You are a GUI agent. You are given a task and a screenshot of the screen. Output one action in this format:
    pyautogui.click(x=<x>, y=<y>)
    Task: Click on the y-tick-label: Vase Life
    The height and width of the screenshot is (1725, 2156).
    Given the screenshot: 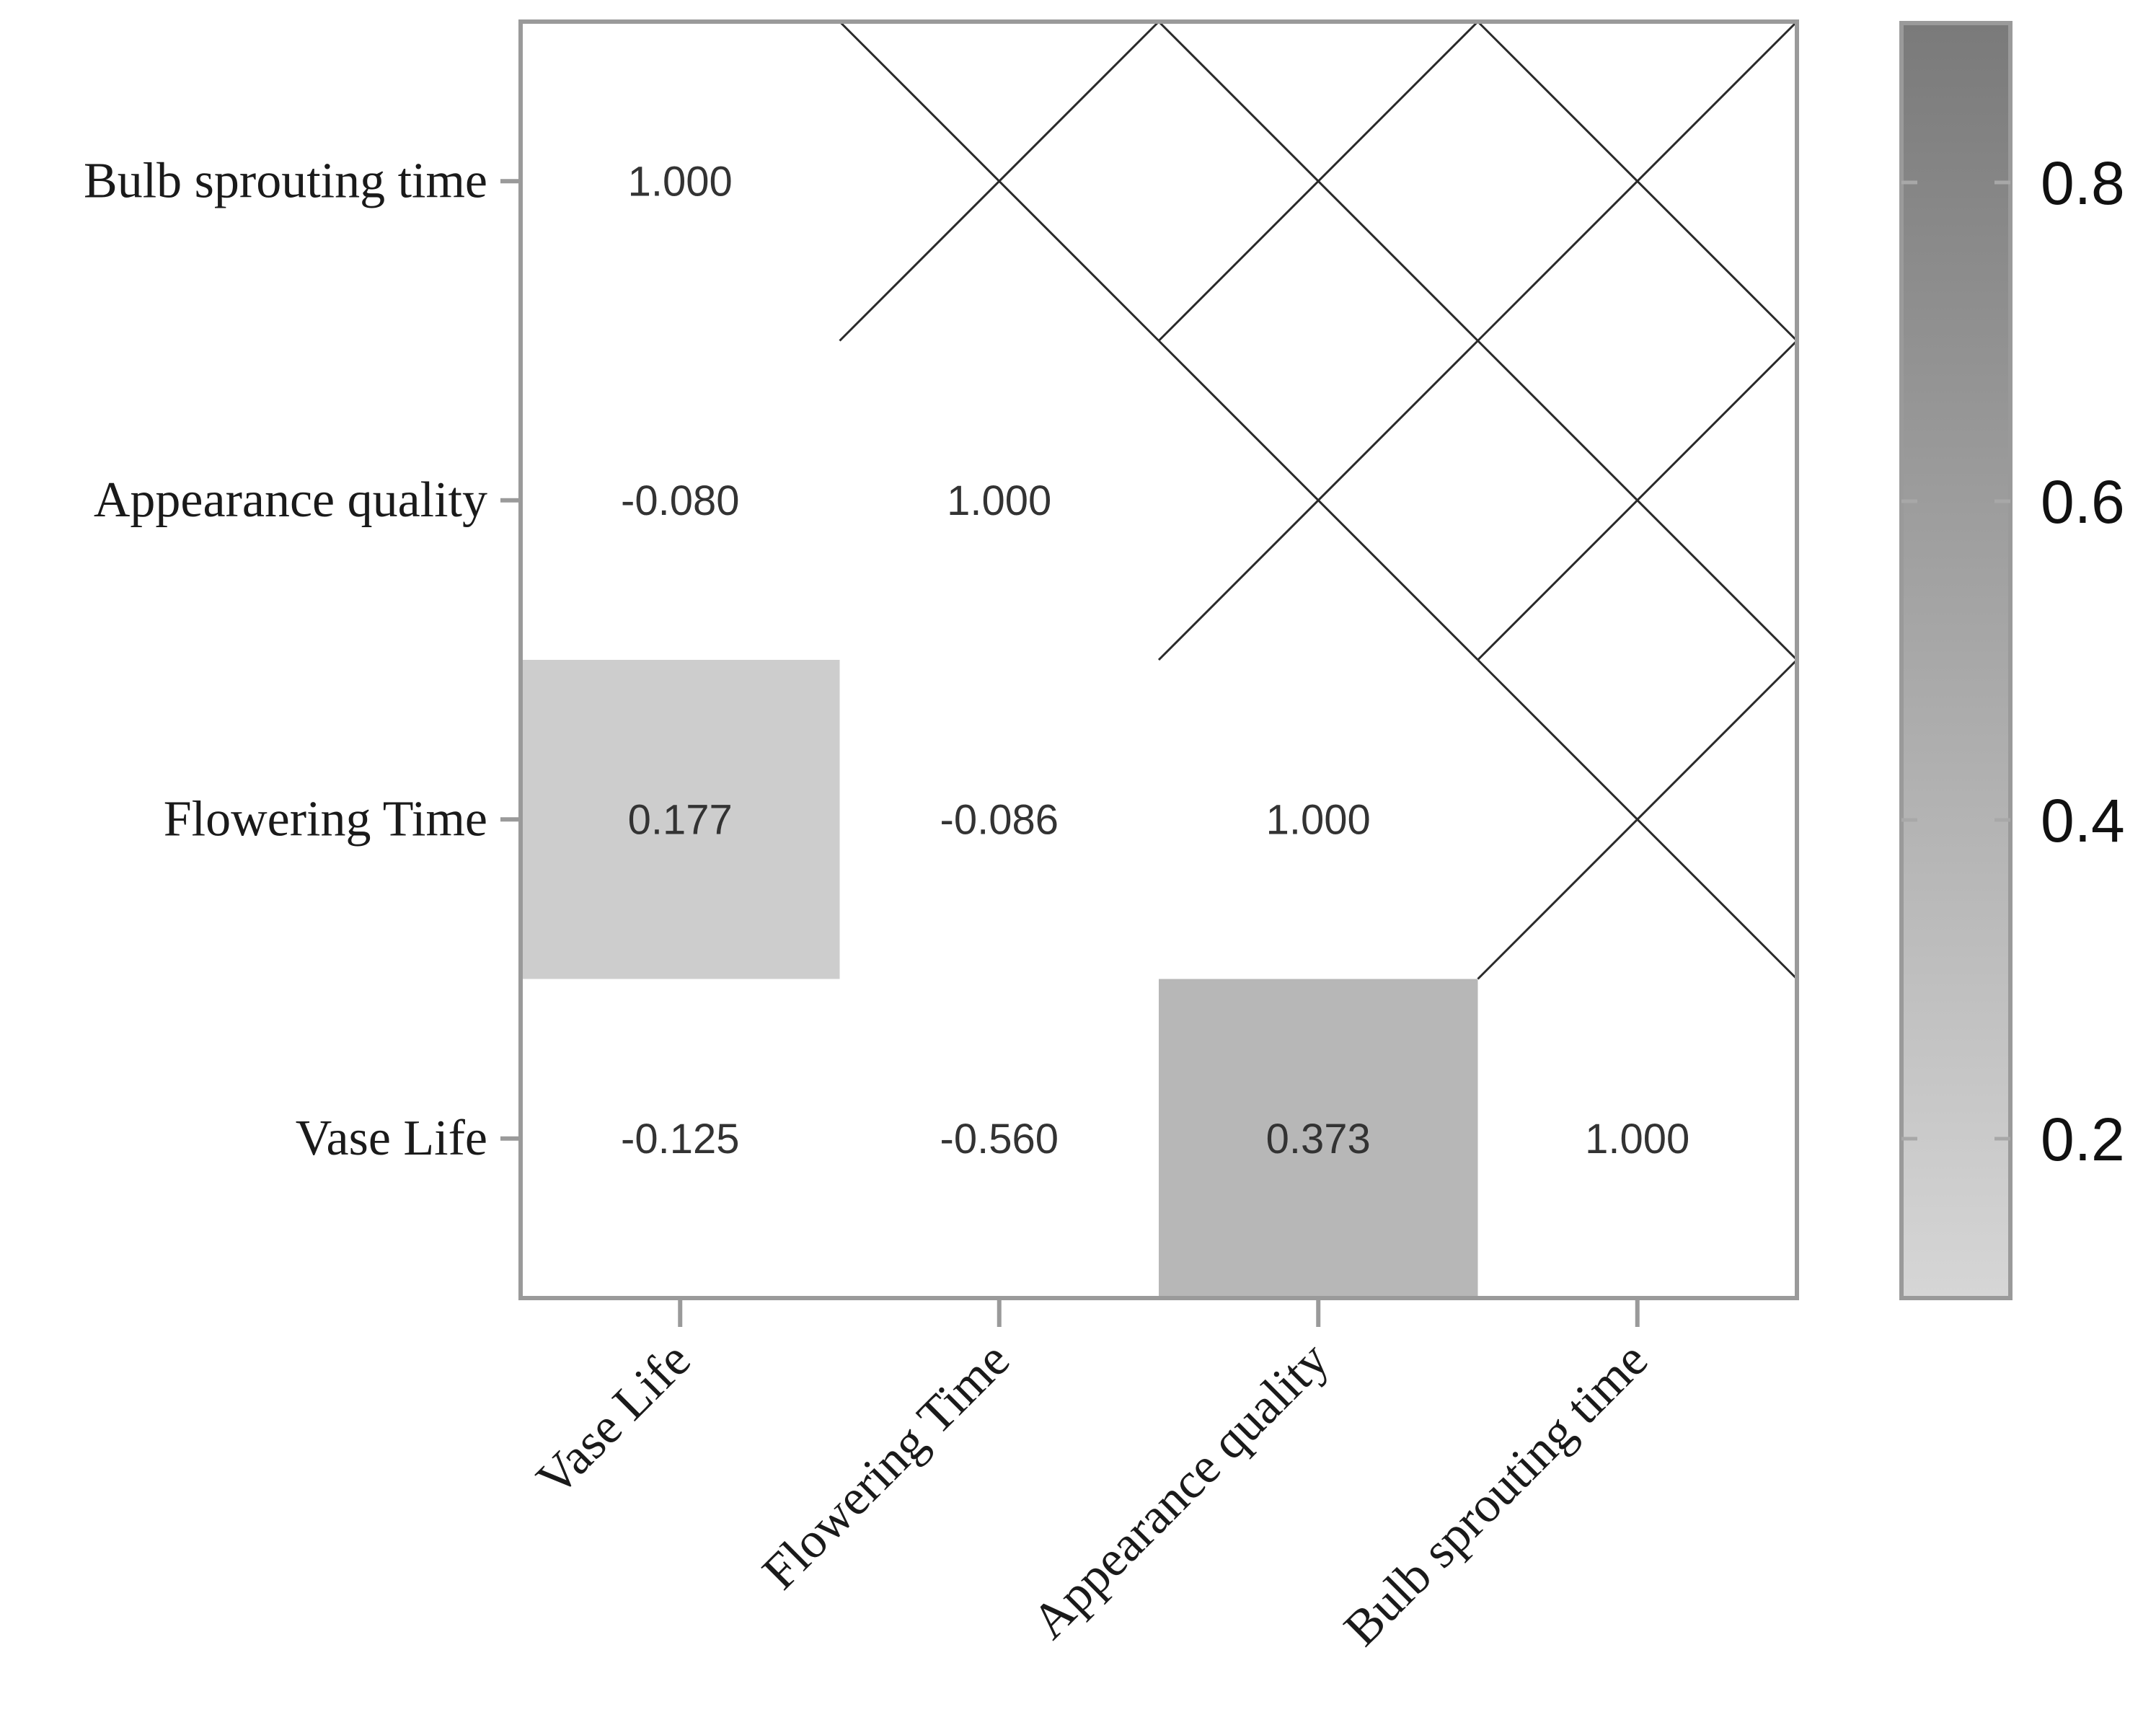 What is the action you would take?
    pyautogui.click(x=391, y=1138)
    